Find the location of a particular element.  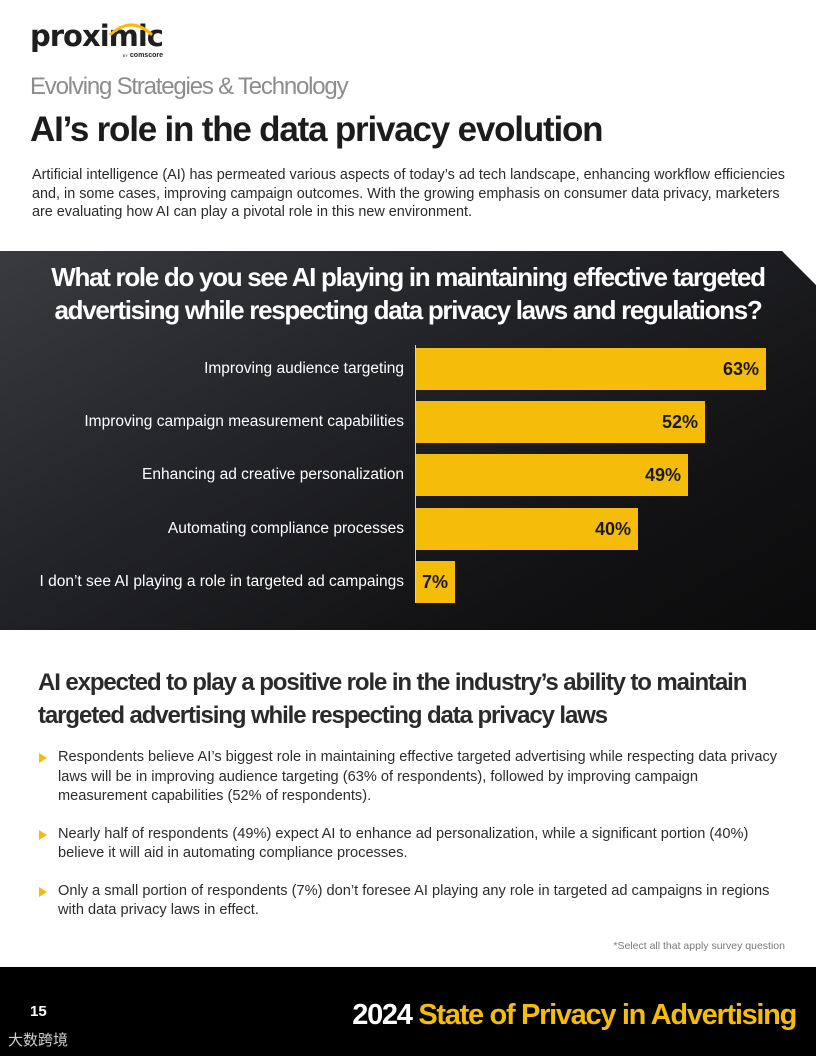

bar-row: Enhancing ad creative personalization 49% is located at coordinates (408, 475).